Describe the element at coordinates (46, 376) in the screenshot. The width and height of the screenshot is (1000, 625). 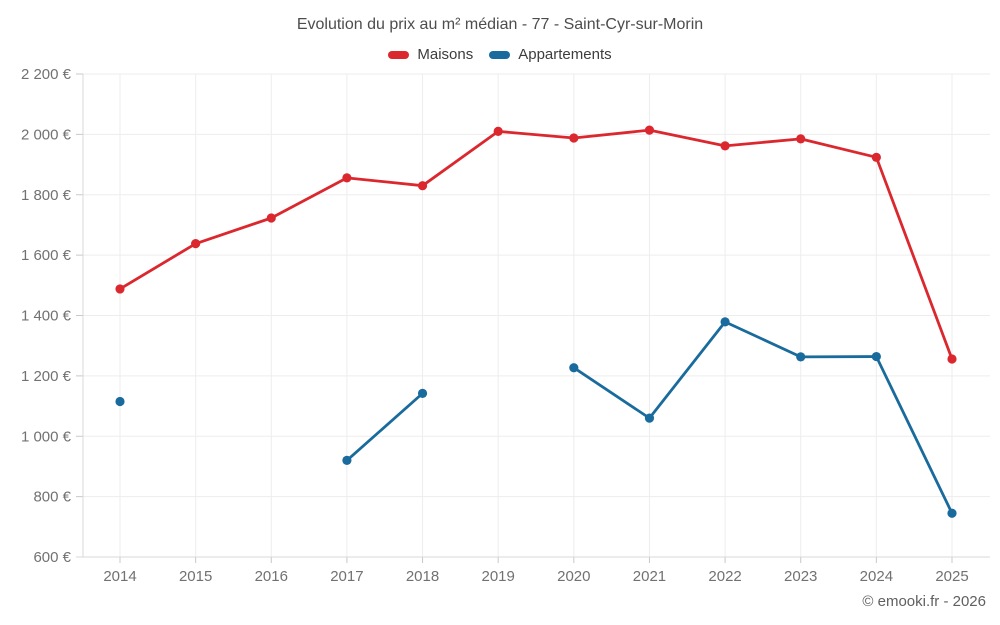
I see `y-axis-tick-label: 1 200 €` at that location.